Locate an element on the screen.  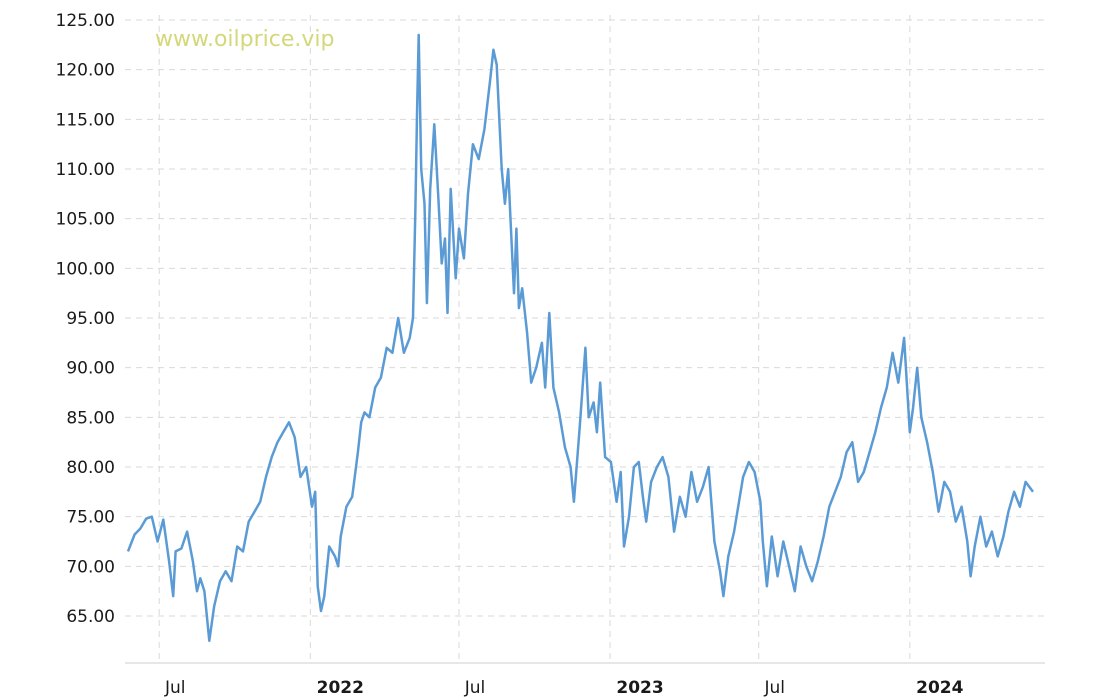
y-tick-label: 70.00 is located at coordinates (90, 567).